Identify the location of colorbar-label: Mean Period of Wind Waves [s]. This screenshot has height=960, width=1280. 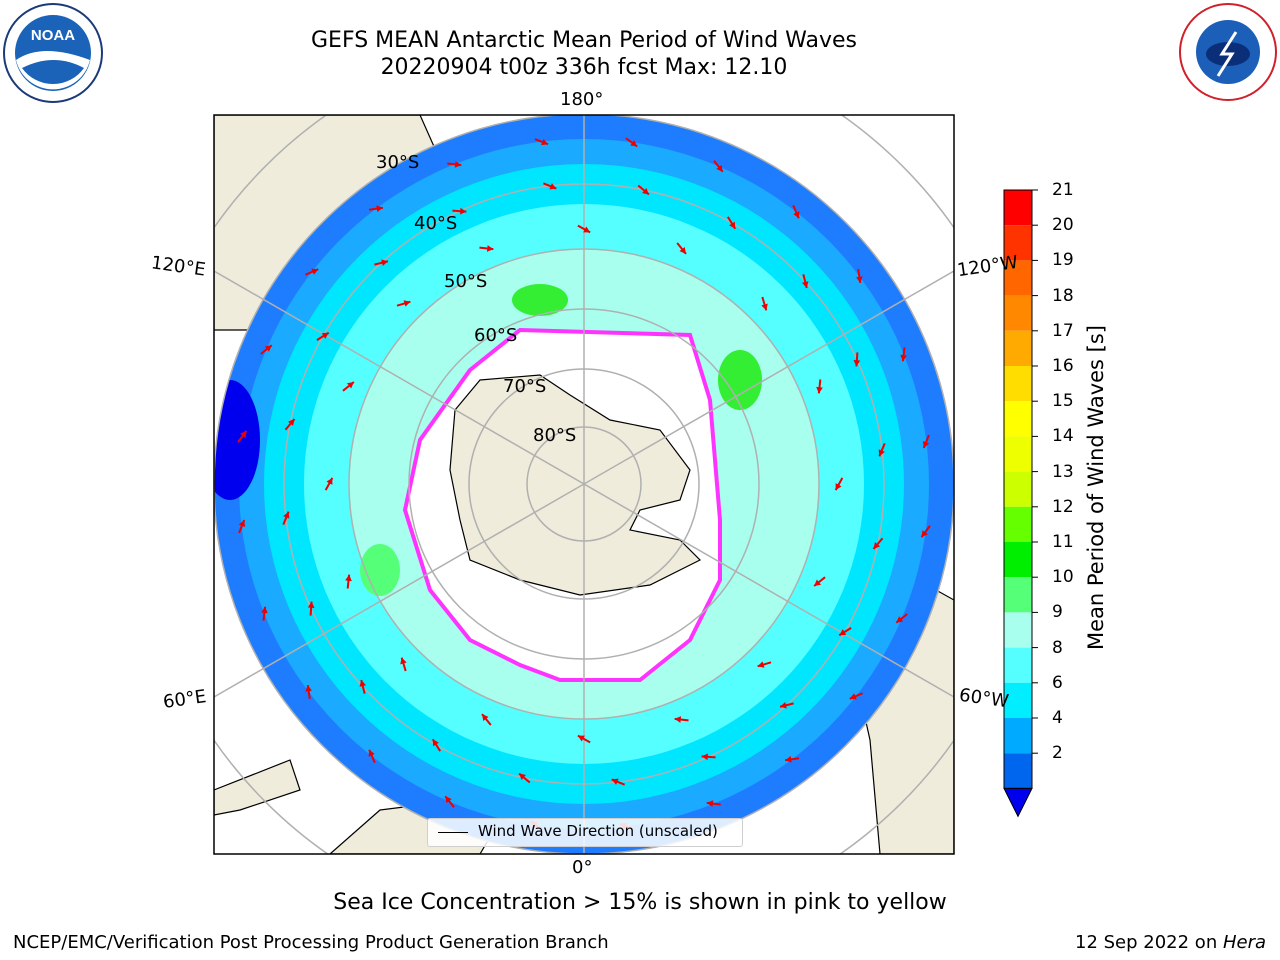
(1096, 487).